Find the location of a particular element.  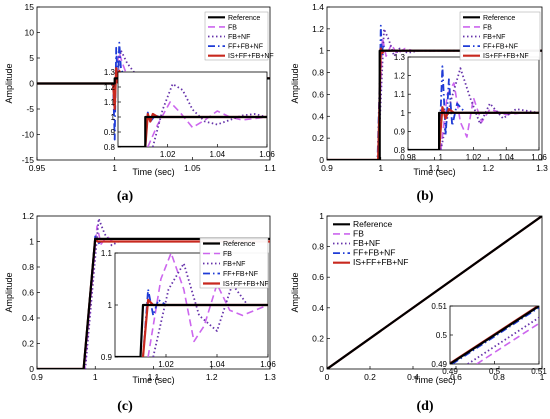

inset-plot: 0.49 0.5 0.51 0.49 0.5 0.51 is located at coordinates (489, 339).